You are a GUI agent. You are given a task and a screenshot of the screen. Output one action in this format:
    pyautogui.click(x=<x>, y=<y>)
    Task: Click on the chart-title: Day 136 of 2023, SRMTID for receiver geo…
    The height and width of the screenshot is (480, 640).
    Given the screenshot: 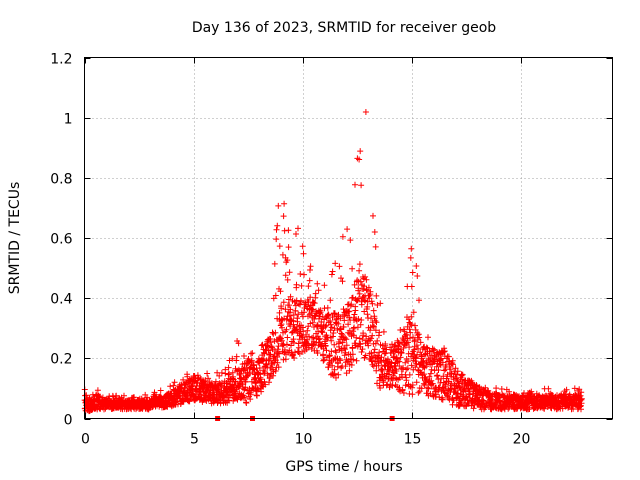 What is the action you would take?
    pyautogui.click(x=344, y=28)
    